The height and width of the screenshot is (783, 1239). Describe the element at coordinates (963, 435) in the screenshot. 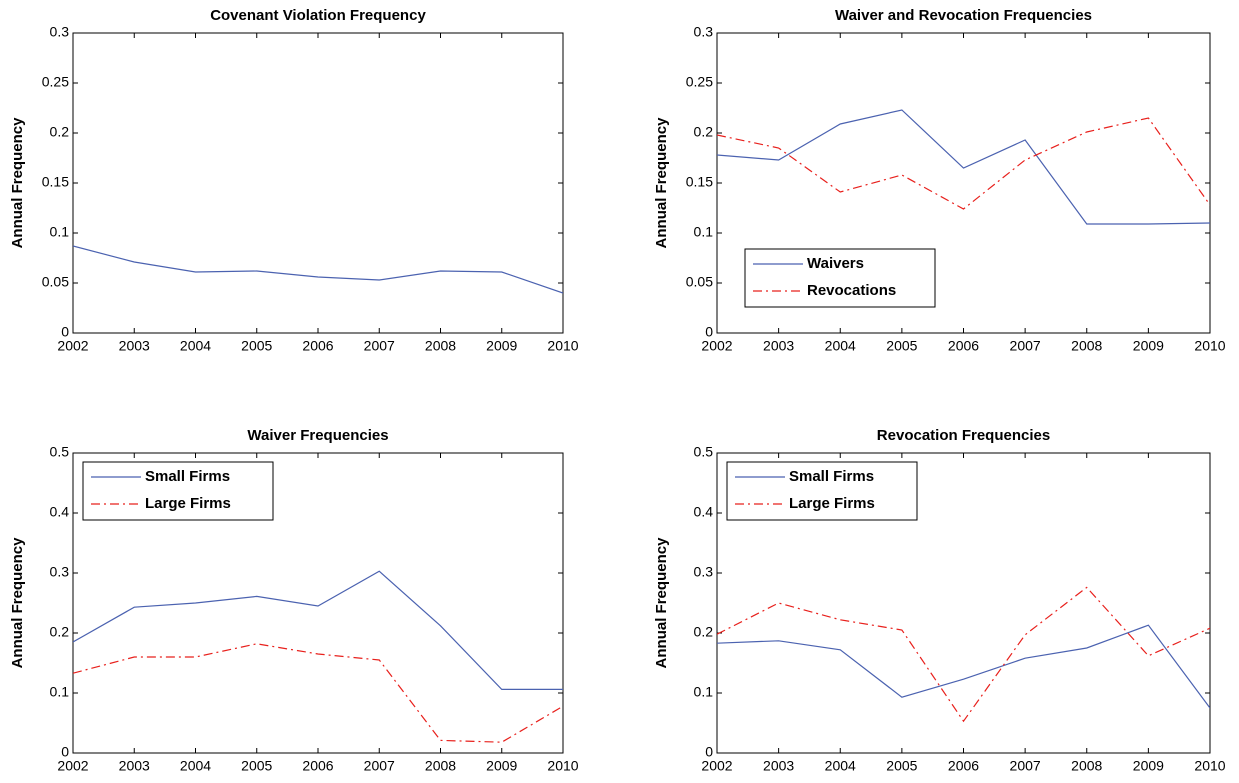

I see `chart-title: Revocation Frequencies` at that location.